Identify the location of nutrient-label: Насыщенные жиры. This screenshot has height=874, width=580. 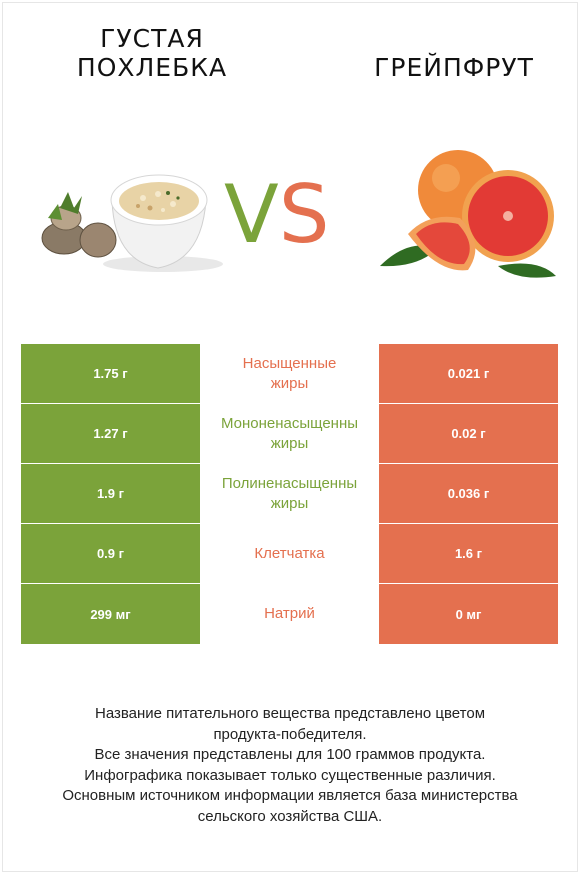
(289, 374).